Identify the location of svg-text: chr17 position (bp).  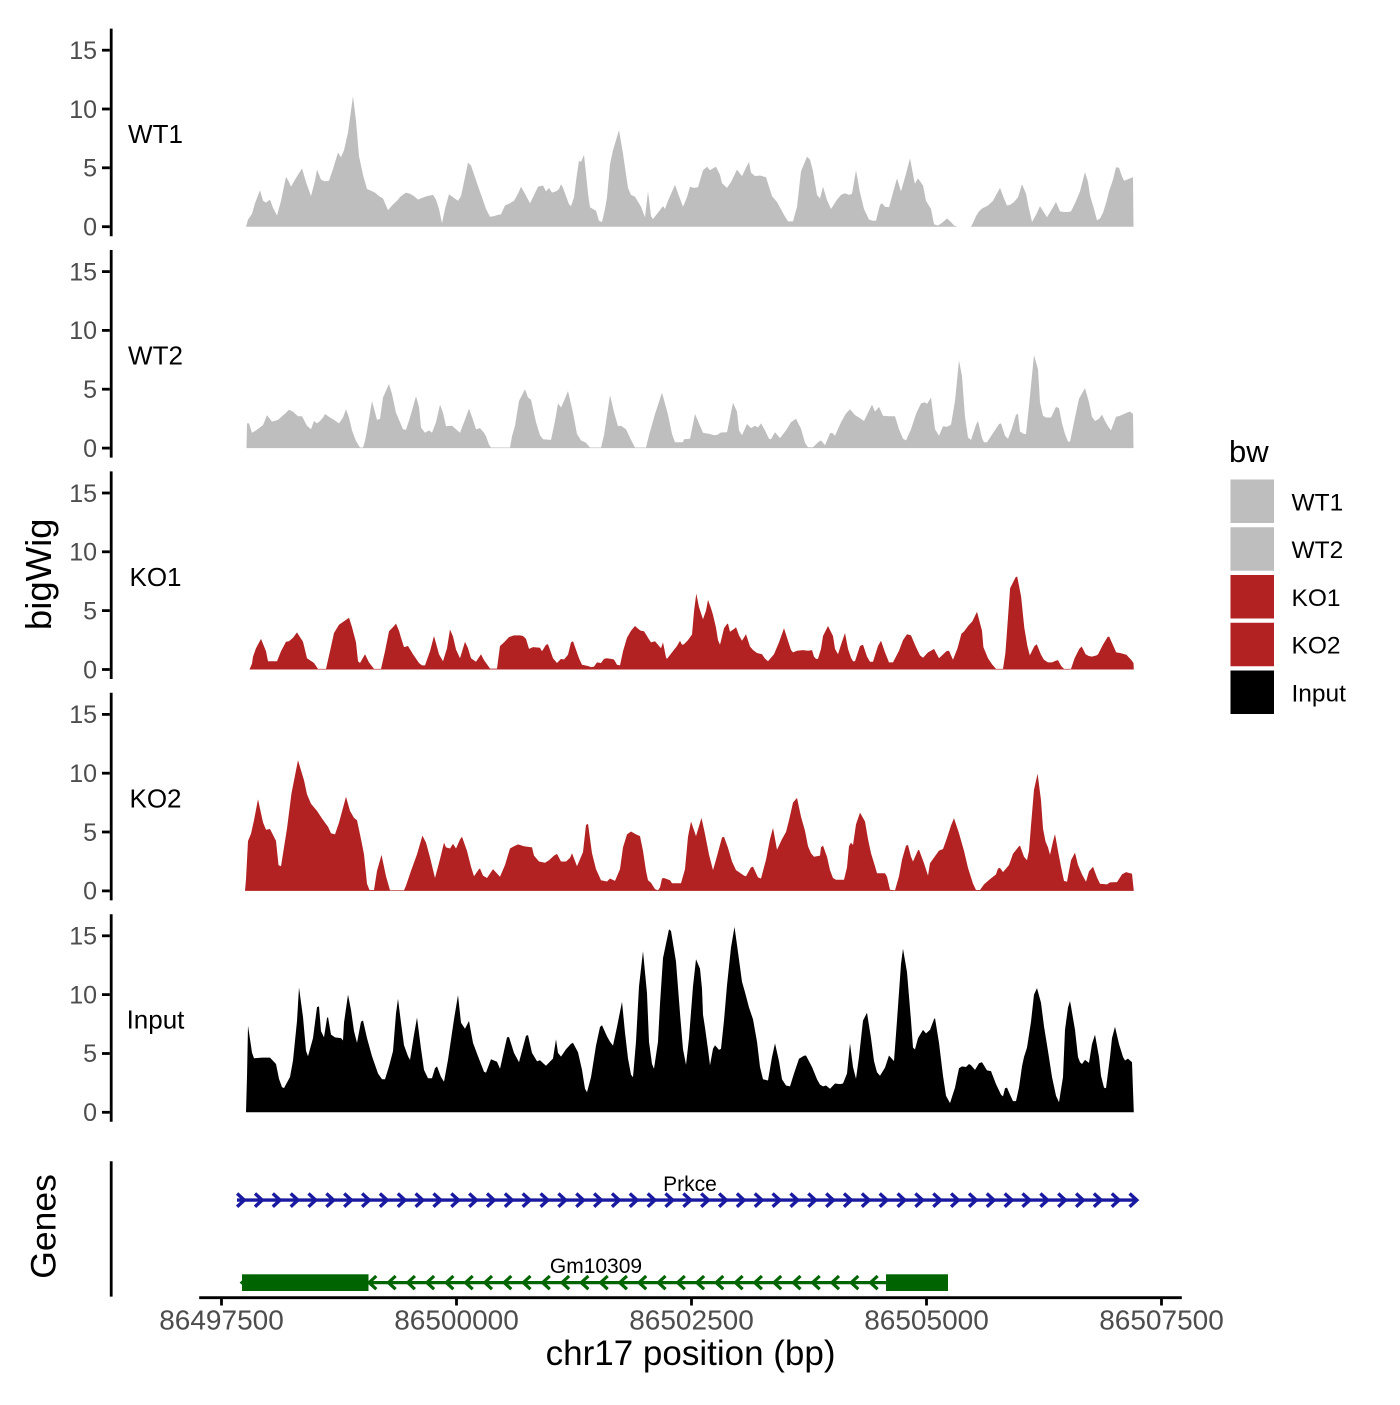
(691, 1353).